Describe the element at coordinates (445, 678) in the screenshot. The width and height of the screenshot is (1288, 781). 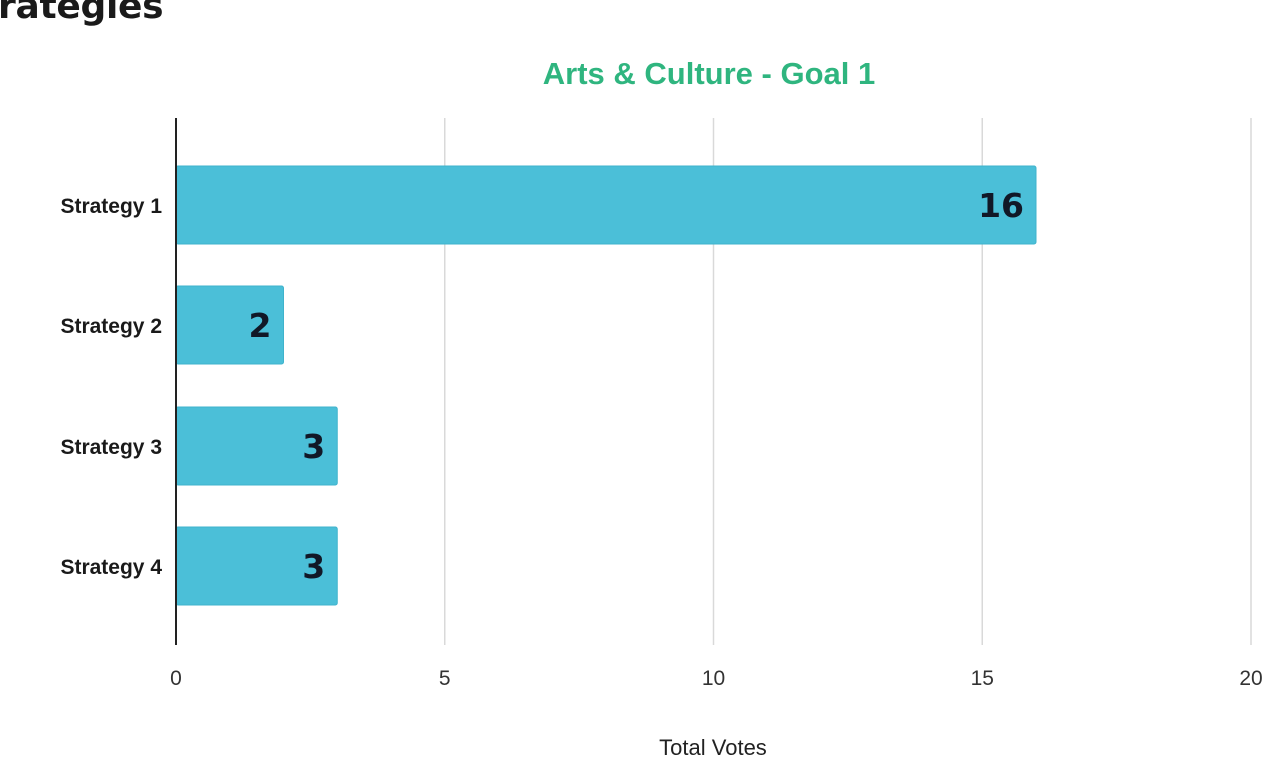
I see `x-tick-label-5: 5` at that location.